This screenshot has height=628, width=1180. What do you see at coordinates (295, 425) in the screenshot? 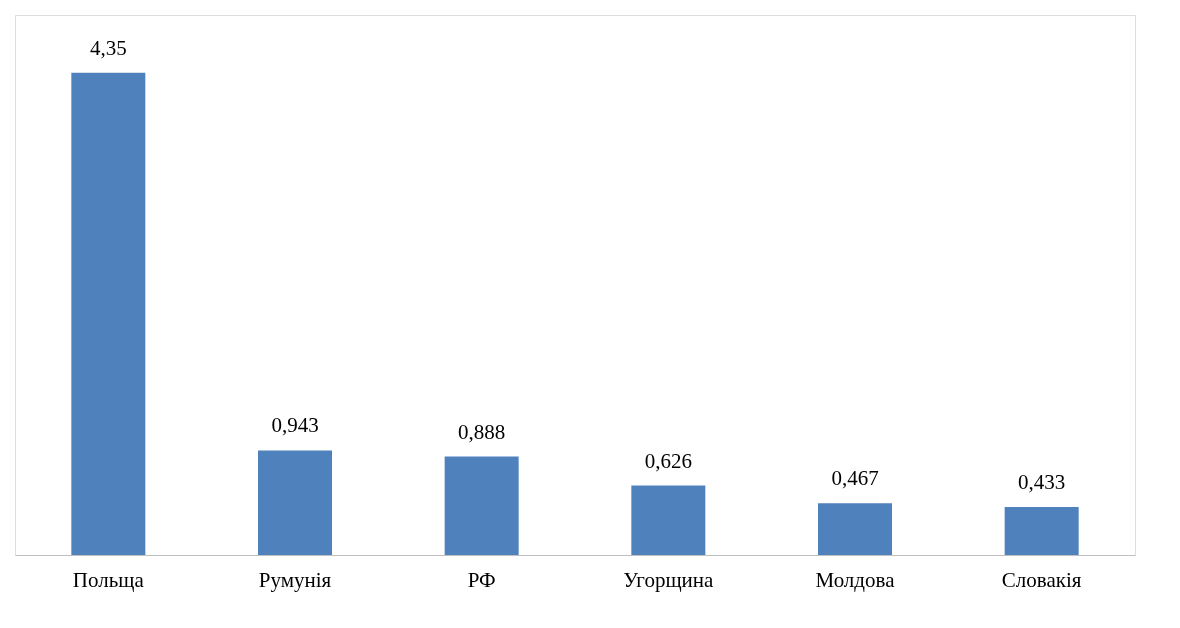
I see `data-label: 0,943` at bounding box center [295, 425].